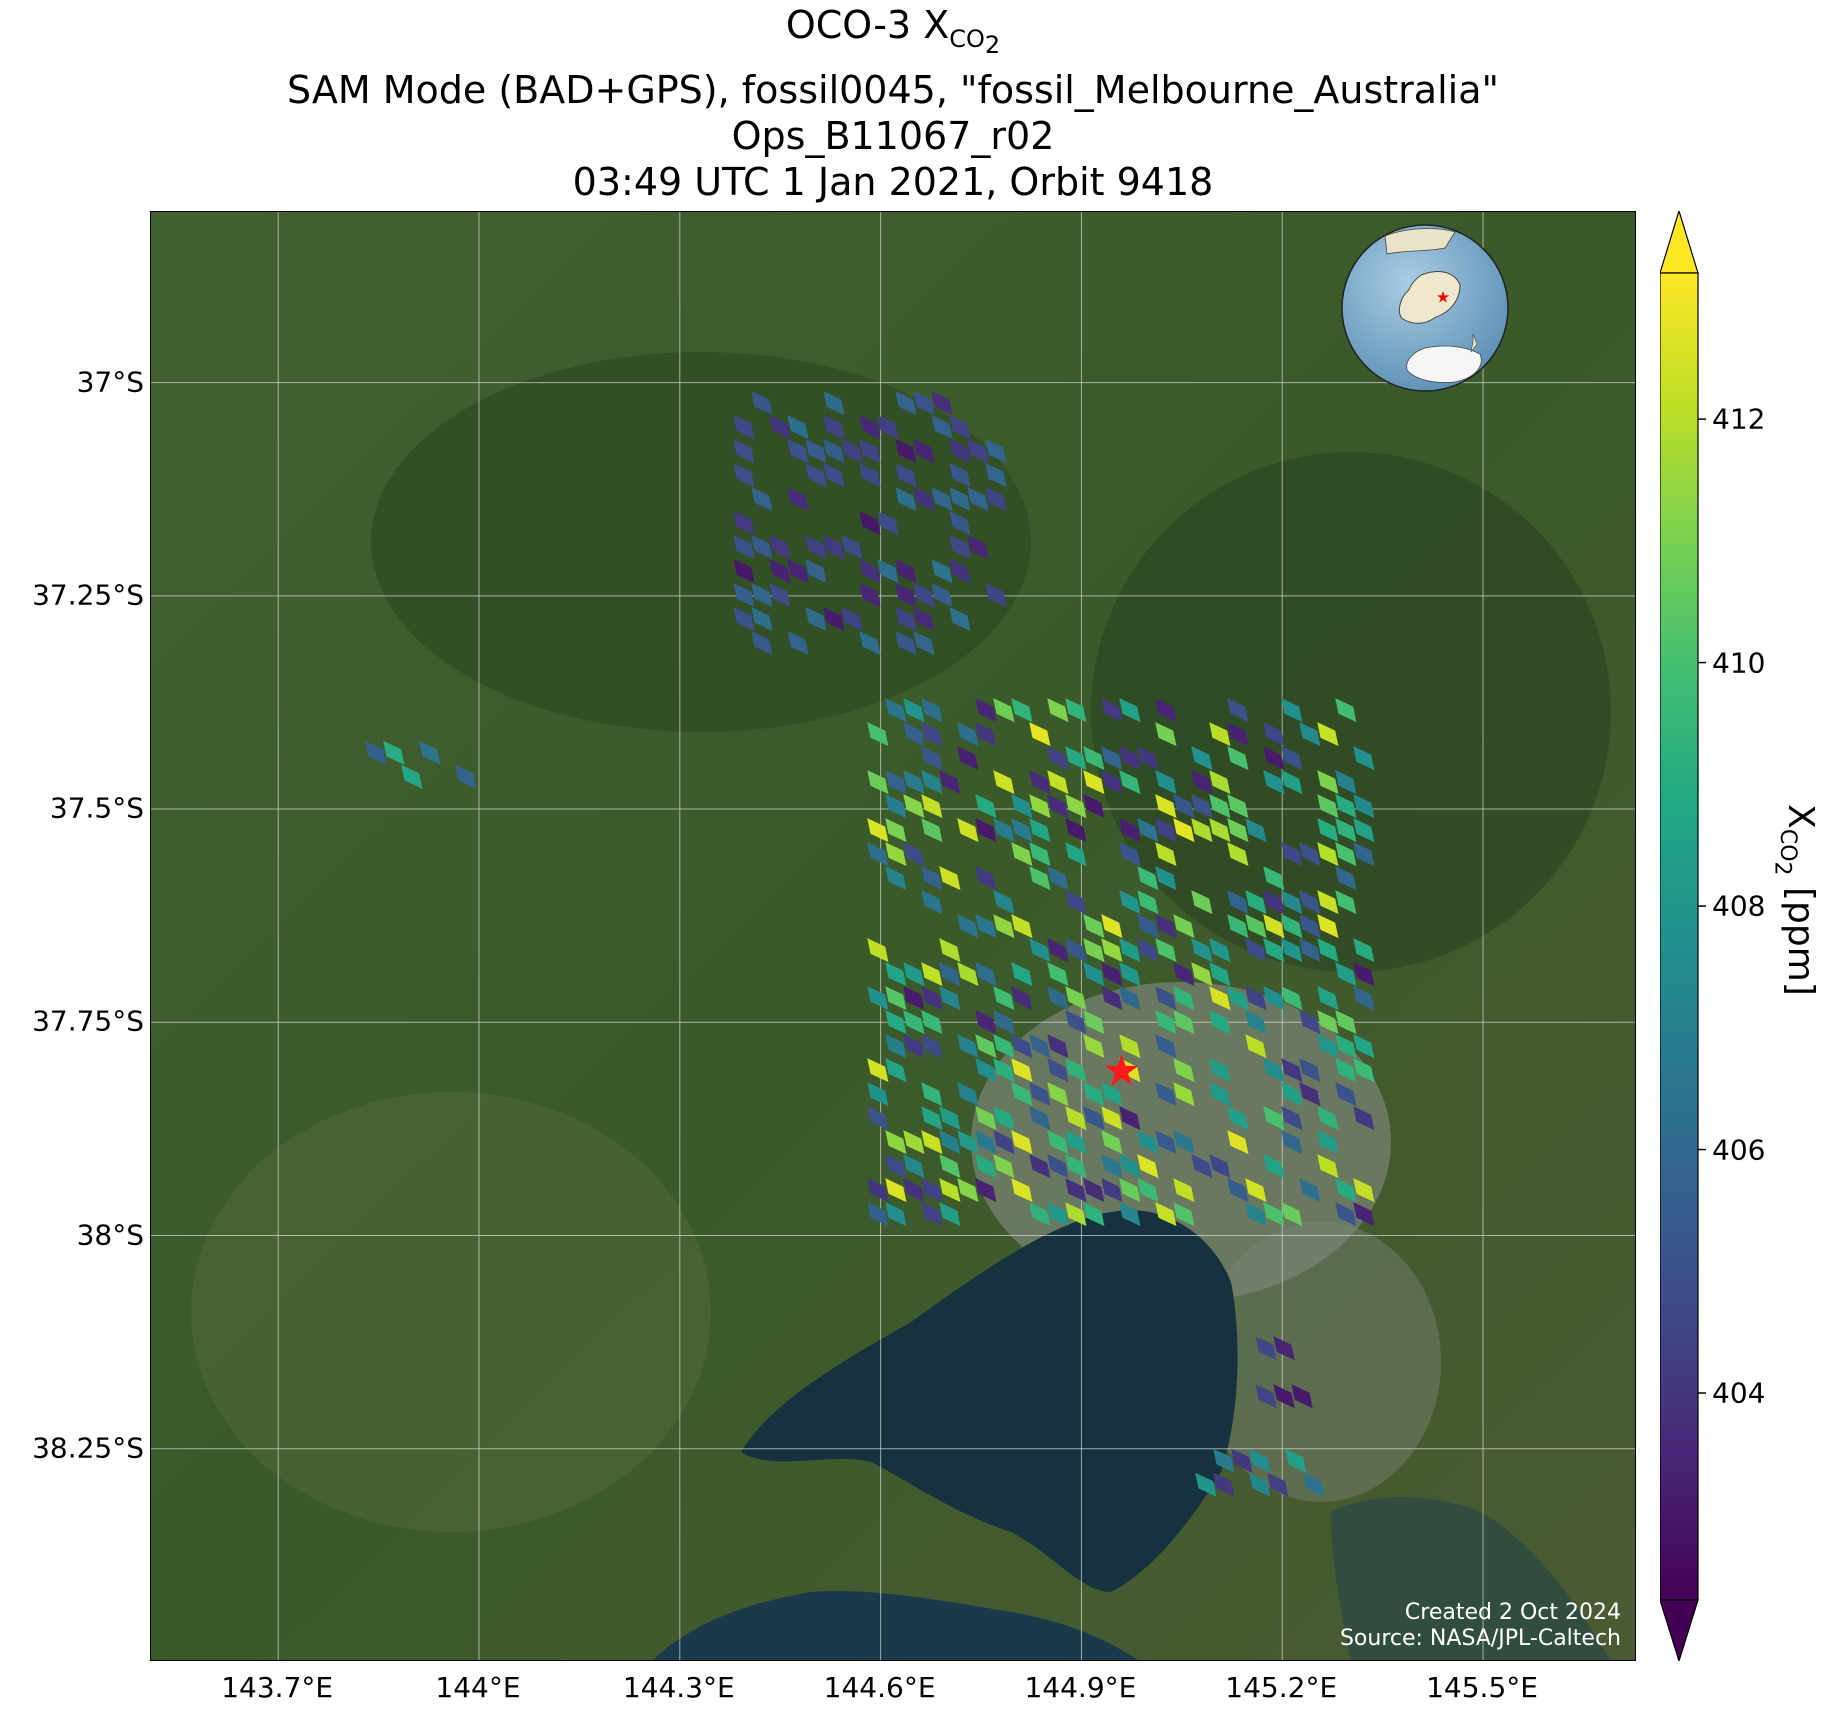 The height and width of the screenshot is (1710, 1827). I want to click on x-tick-label: 144.3°E, so click(678, 1687).